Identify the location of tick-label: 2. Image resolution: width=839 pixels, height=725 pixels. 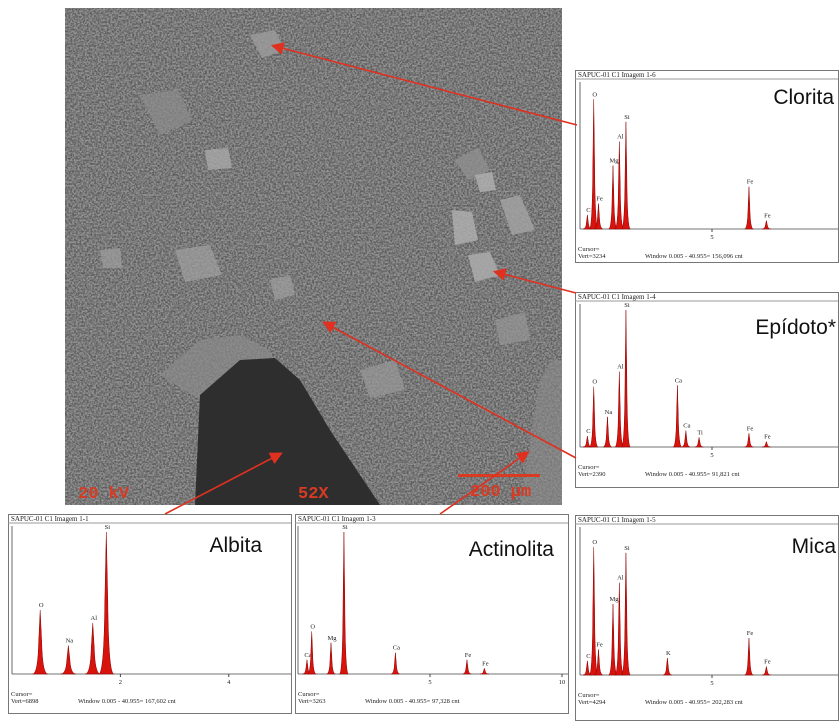
(120, 682).